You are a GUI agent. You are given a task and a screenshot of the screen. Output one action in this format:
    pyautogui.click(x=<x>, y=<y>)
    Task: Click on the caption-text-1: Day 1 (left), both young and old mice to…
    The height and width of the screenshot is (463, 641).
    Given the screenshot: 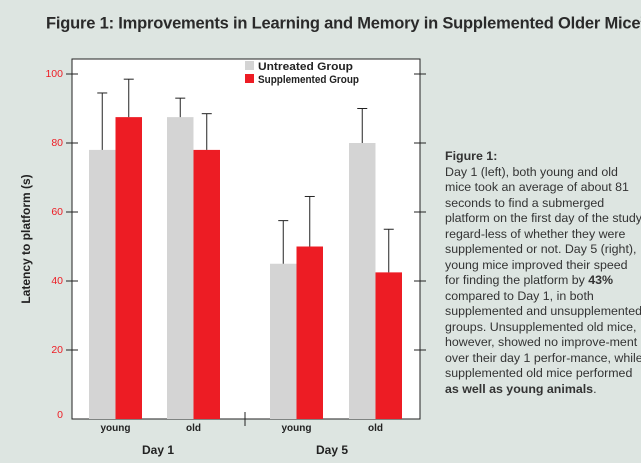 What is the action you would take?
    pyautogui.click(x=543, y=226)
    